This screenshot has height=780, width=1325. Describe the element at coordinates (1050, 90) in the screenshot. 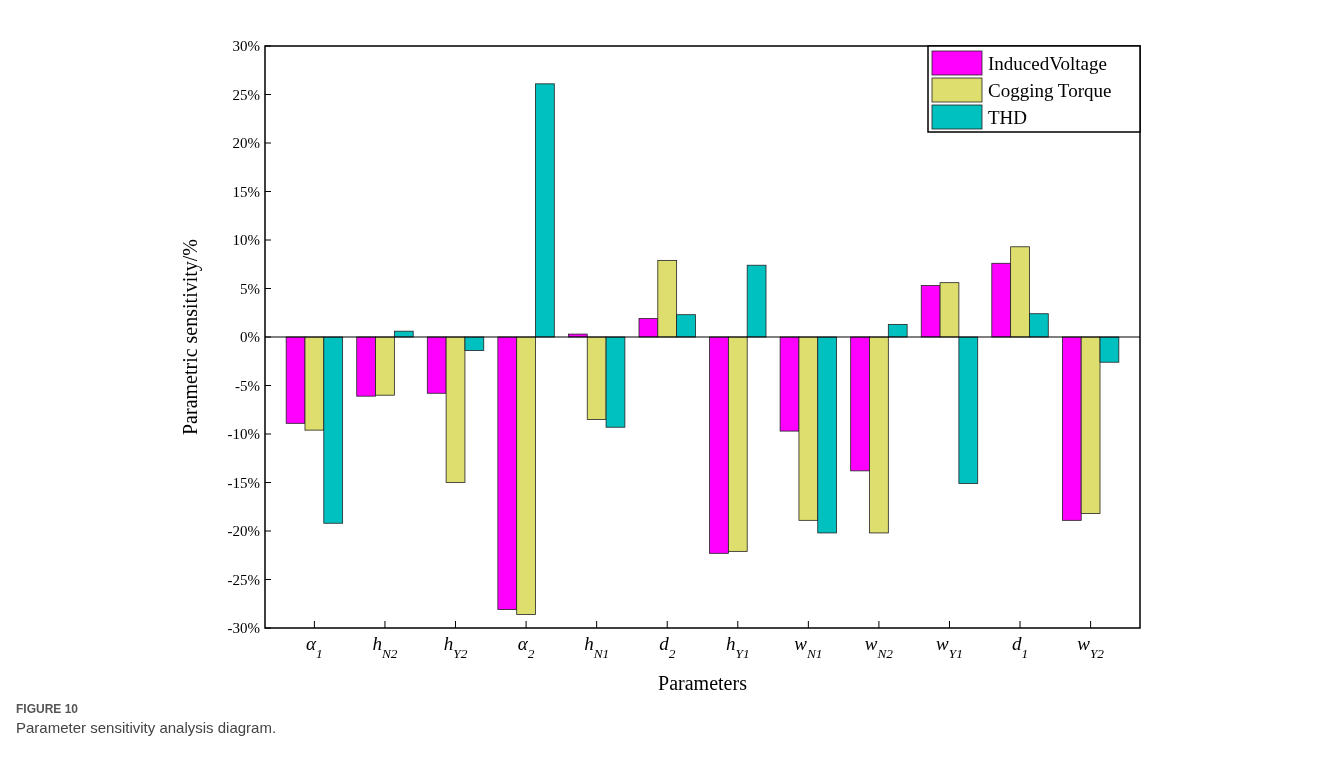

I see `legend-label: Cogging Torque` at that location.